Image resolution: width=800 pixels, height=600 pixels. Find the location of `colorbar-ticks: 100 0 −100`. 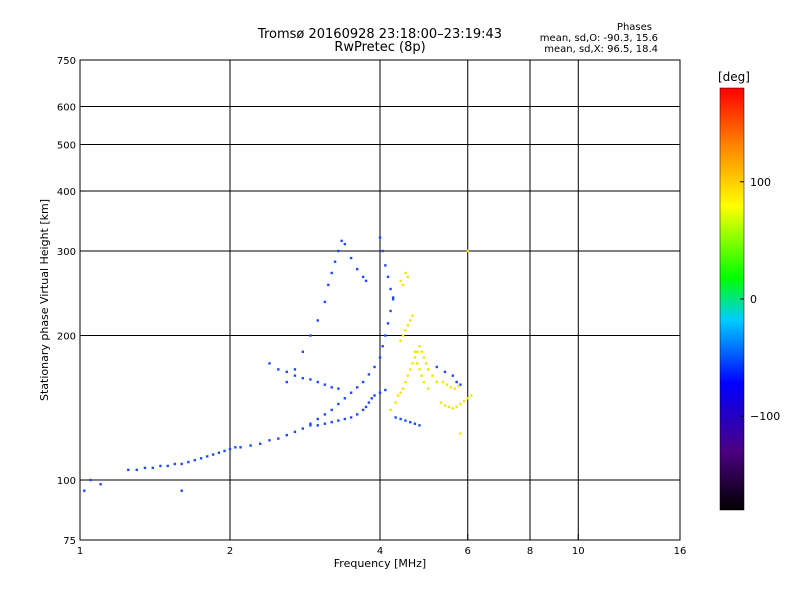

colorbar-ticks: 100 0 −100 is located at coordinates (760, 299).